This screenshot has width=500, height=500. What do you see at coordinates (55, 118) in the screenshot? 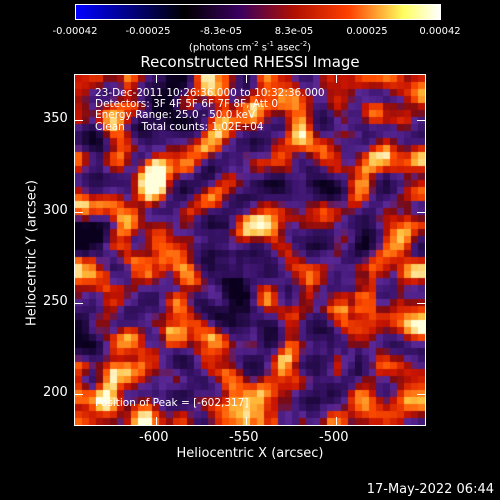
I see `y-tick-label: 350` at bounding box center [55, 118].